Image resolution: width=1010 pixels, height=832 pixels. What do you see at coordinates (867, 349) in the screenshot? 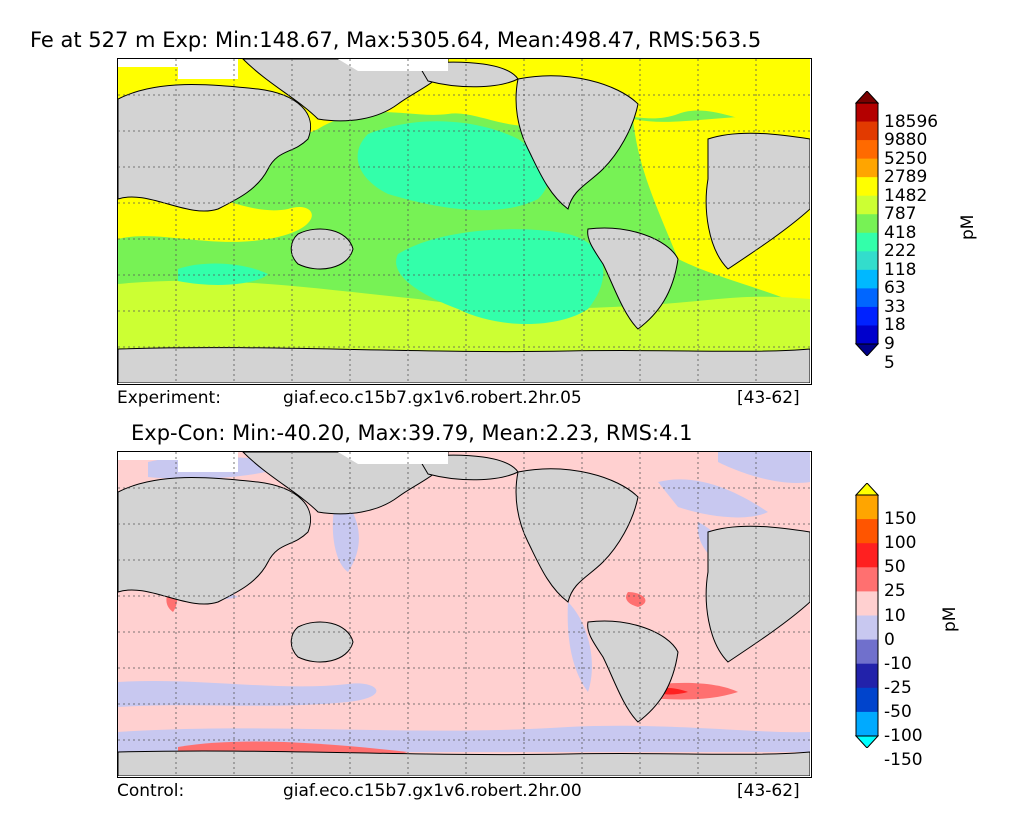
I see `top-colorbar-extend-bottom` at bounding box center [867, 349].